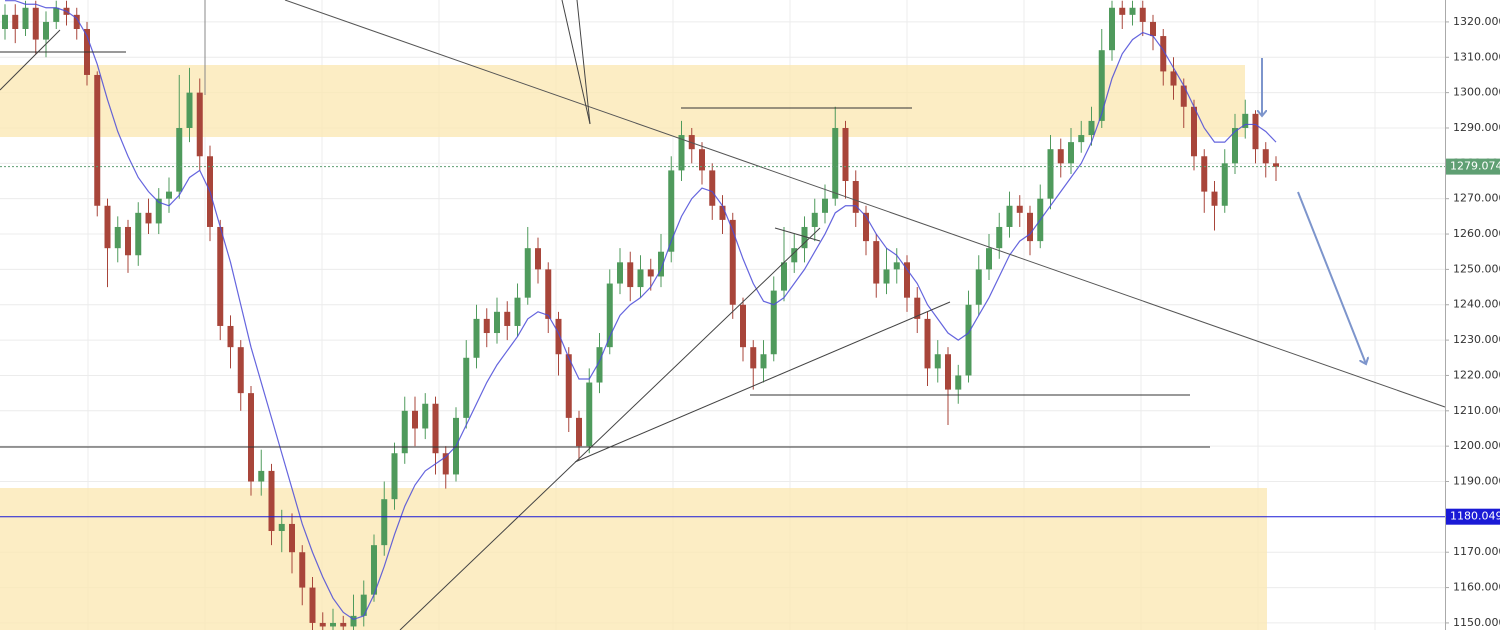  I want to click on price-label: 1279.074, so click(1475, 166).